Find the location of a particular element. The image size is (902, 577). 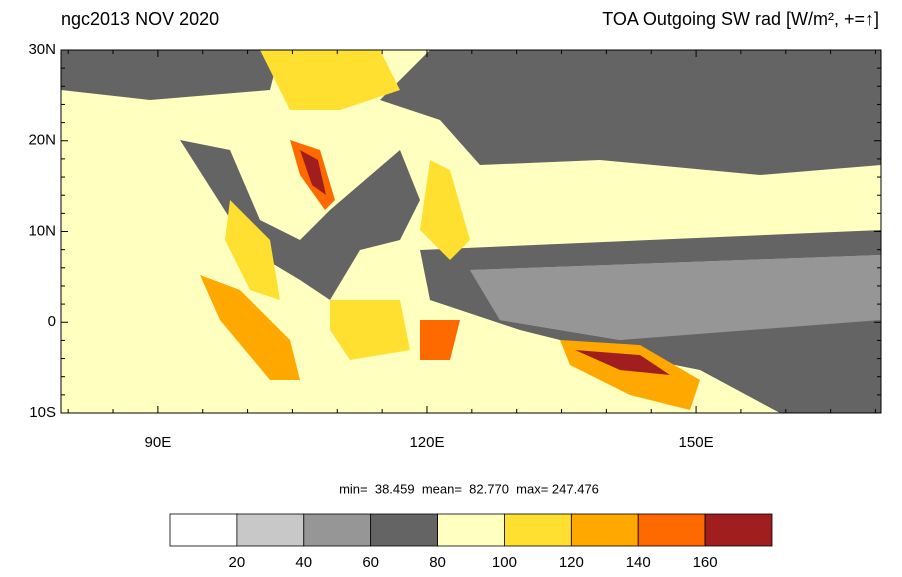

colorbar-label: 120 is located at coordinates (571, 562).